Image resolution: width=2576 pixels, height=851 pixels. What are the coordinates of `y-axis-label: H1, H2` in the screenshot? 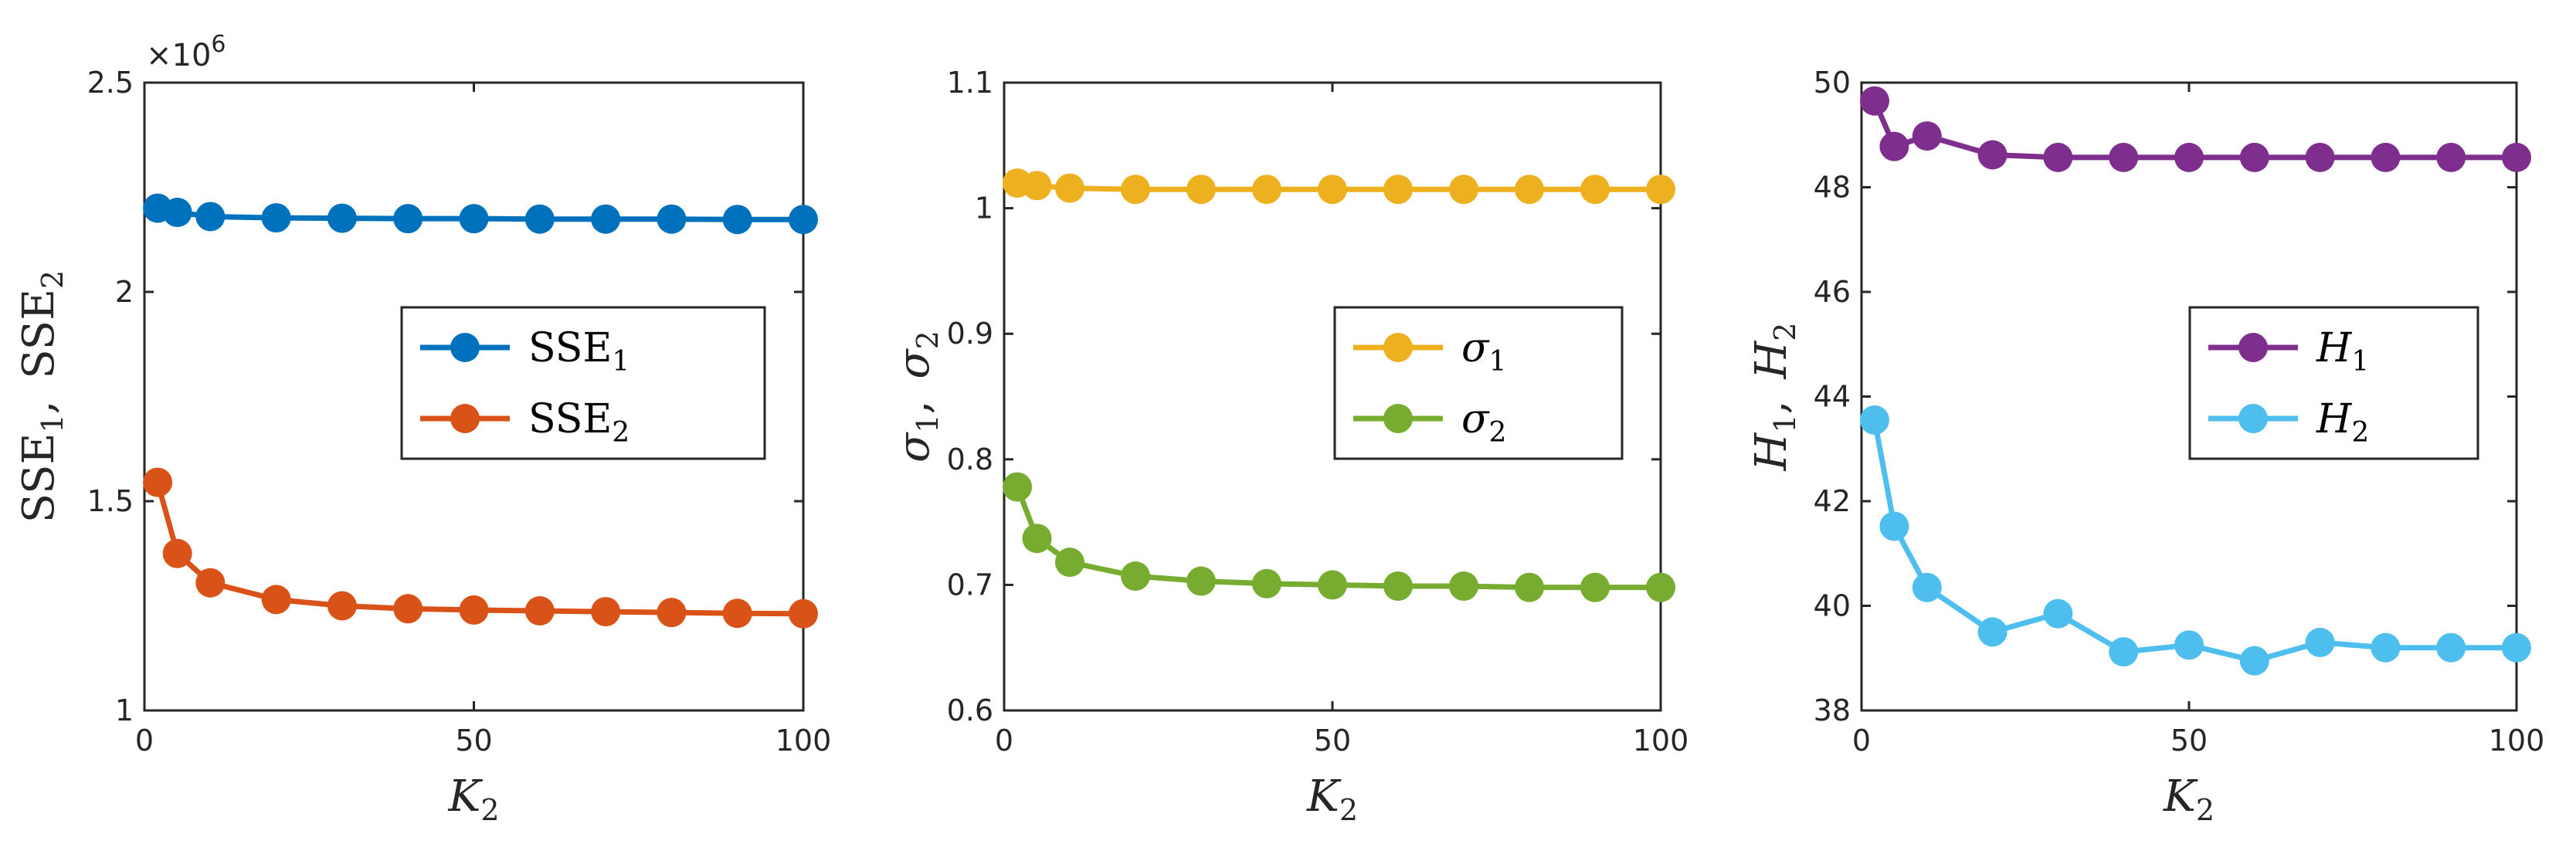 It's located at (1774, 397).